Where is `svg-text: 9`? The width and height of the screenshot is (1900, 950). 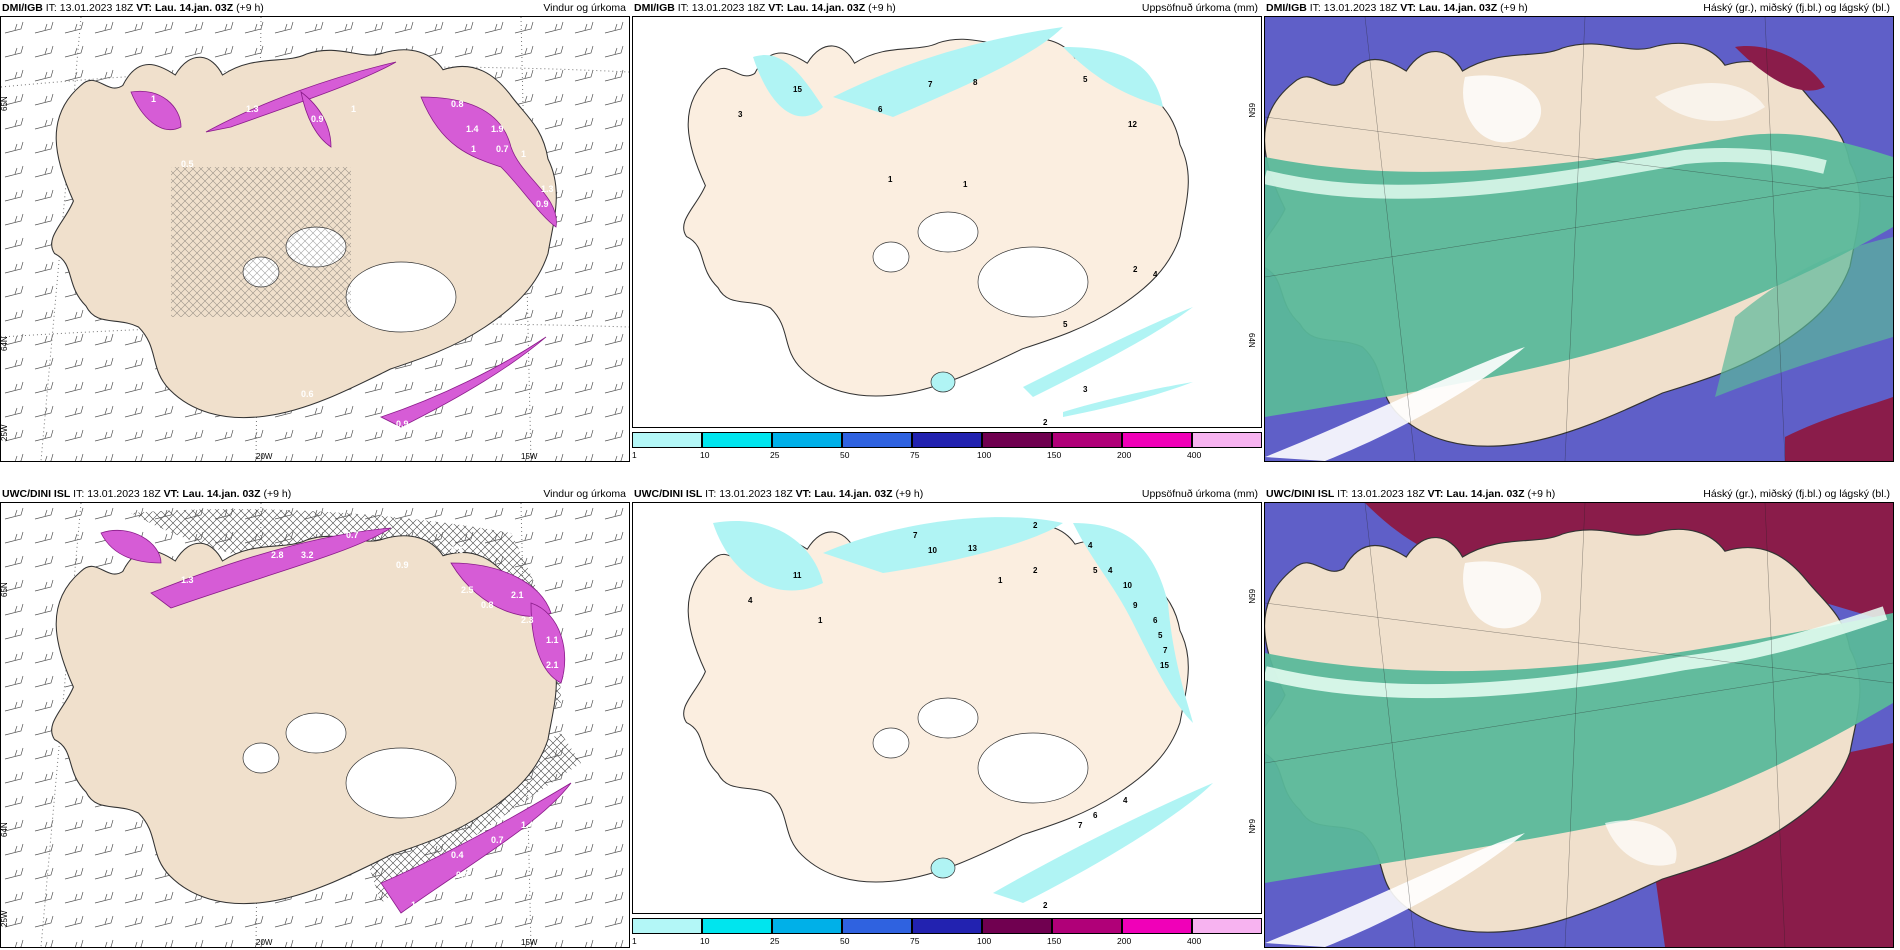
svg-text: 9 is located at coordinates (1135, 605).